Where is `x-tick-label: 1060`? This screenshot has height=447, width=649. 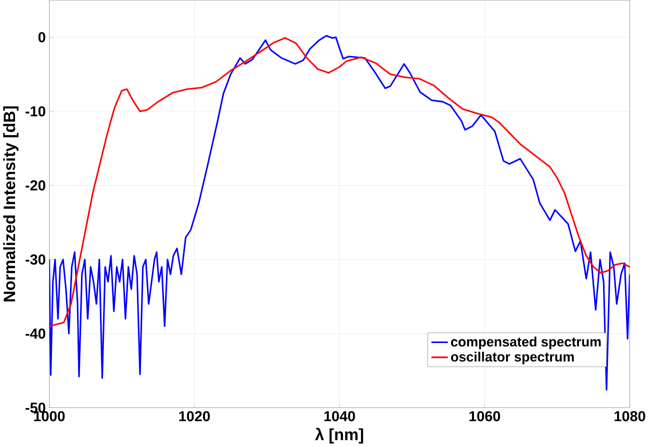 x-tick-label: 1060 is located at coordinates (485, 416).